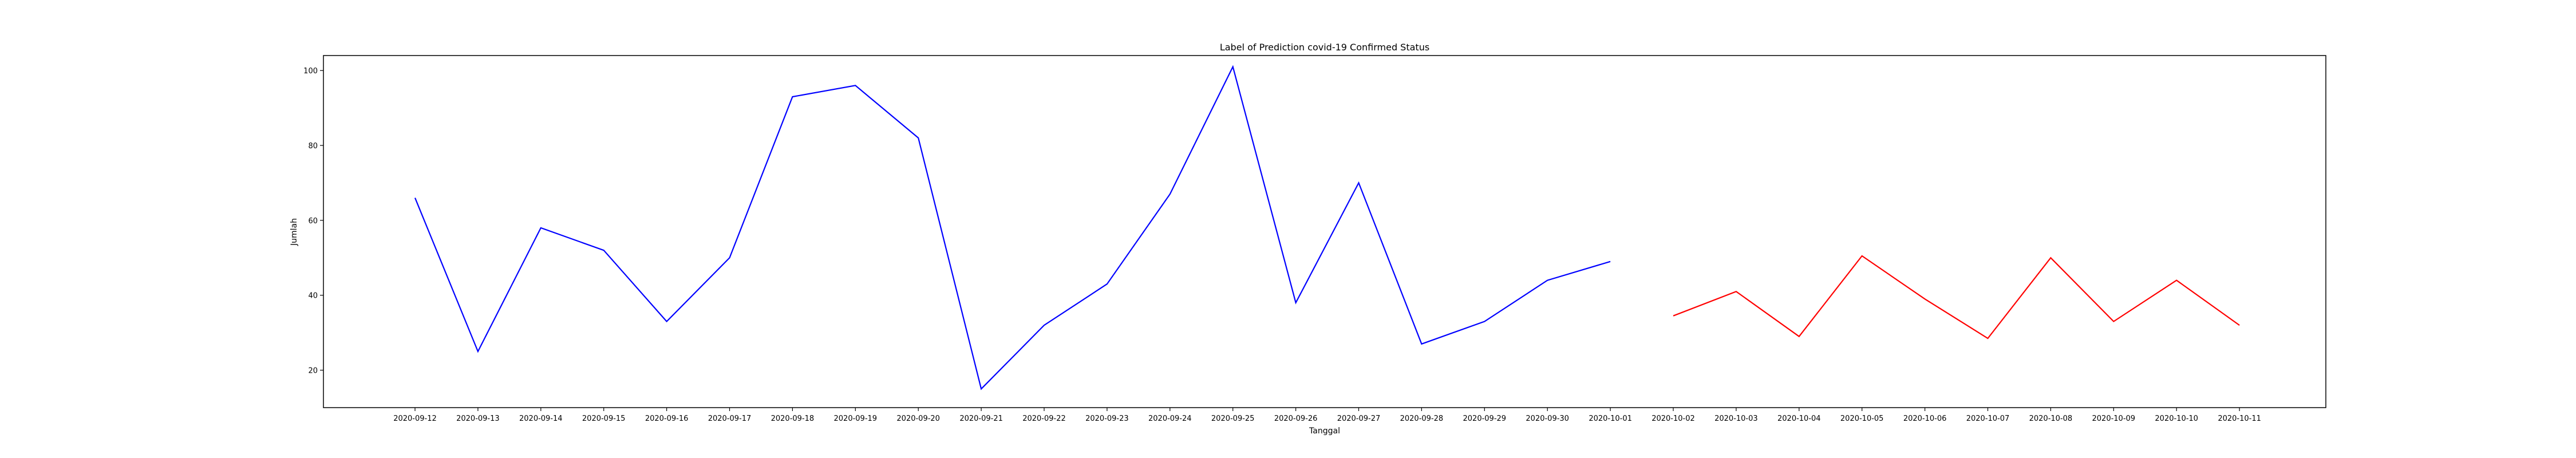  I want to click on x-tick-label: 2020-09-21, so click(981, 418).